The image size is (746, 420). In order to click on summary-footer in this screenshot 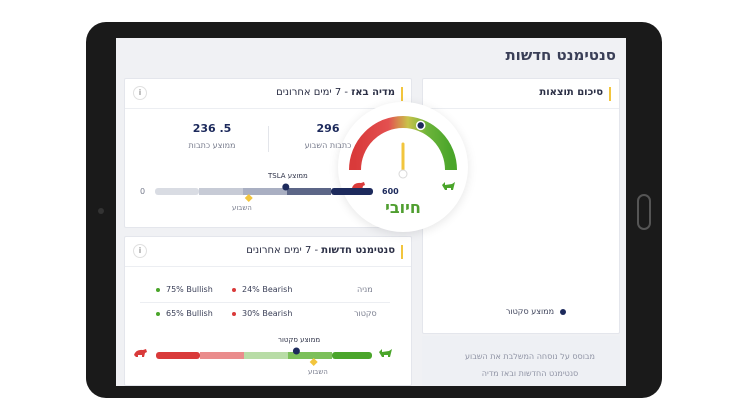, I will do `click(521, 361)`.